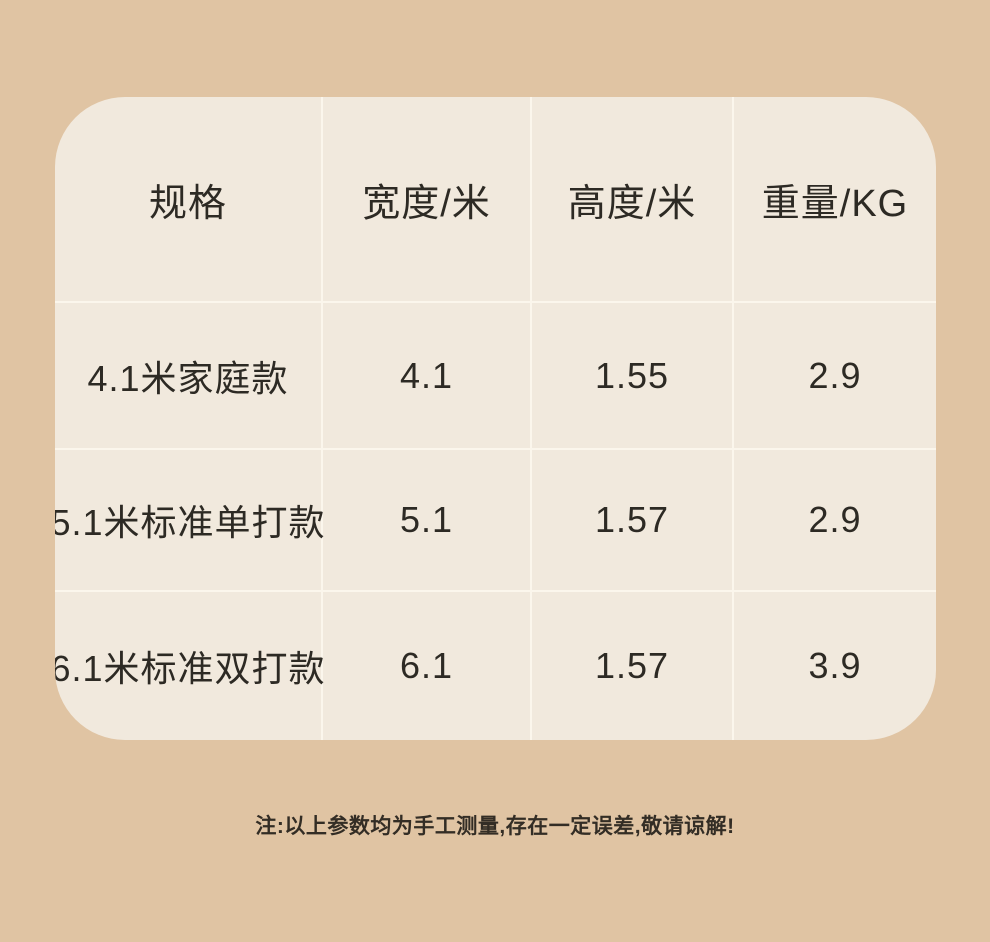 This screenshot has height=942, width=990. Describe the element at coordinates (633, 376) in the screenshot. I see `row1-height-cell: 1.55` at that location.